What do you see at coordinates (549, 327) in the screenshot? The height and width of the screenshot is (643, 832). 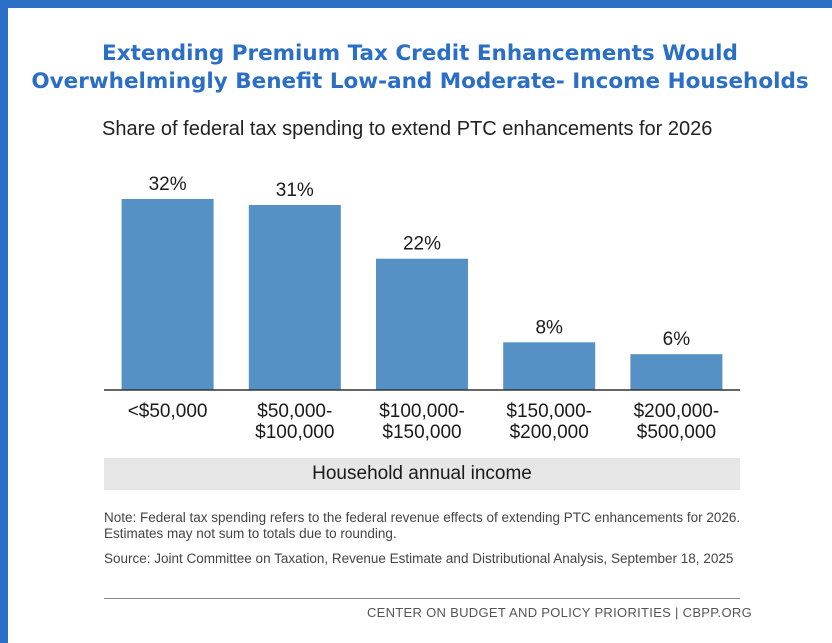 I see `value-label-3: 8%` at bounding box center [549, 327].